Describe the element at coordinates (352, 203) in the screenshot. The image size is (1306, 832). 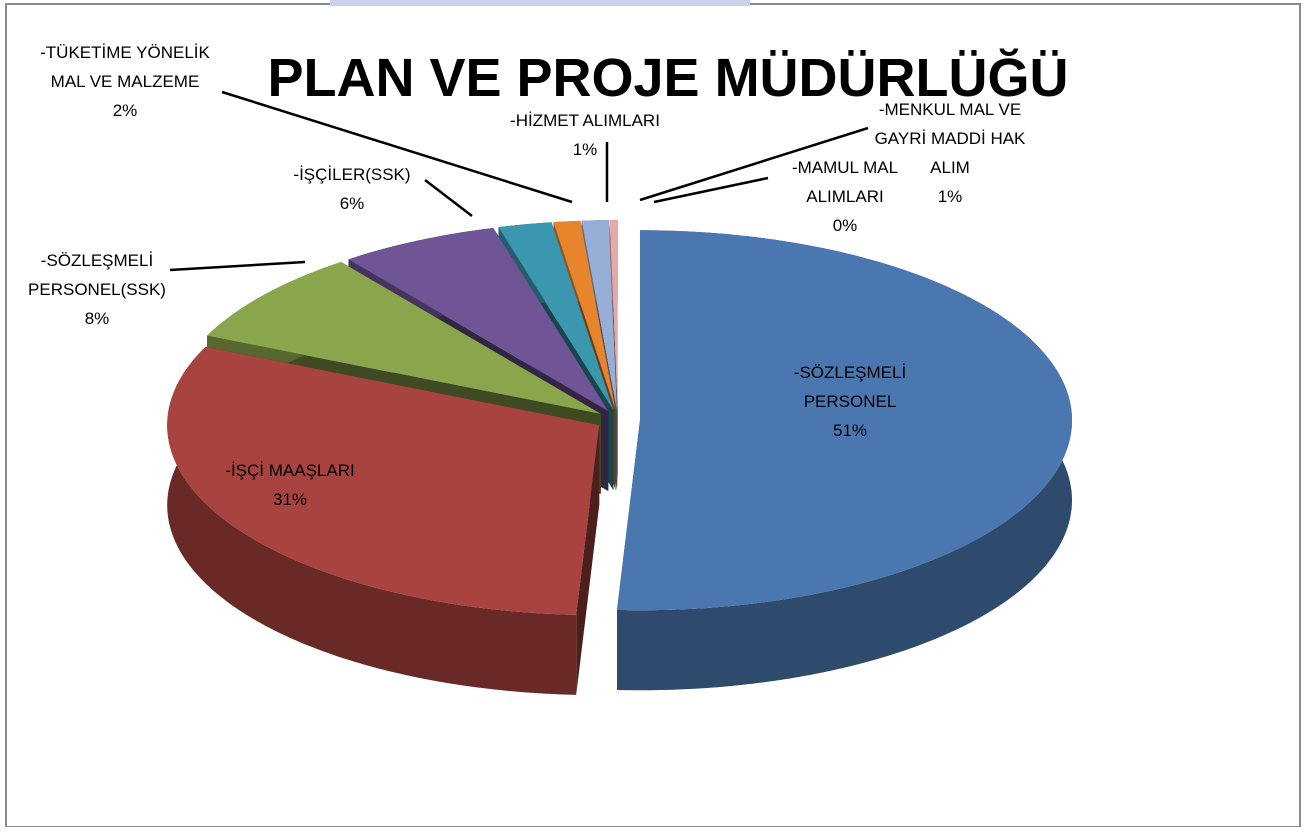
I see `data-label: 6%` at that location.